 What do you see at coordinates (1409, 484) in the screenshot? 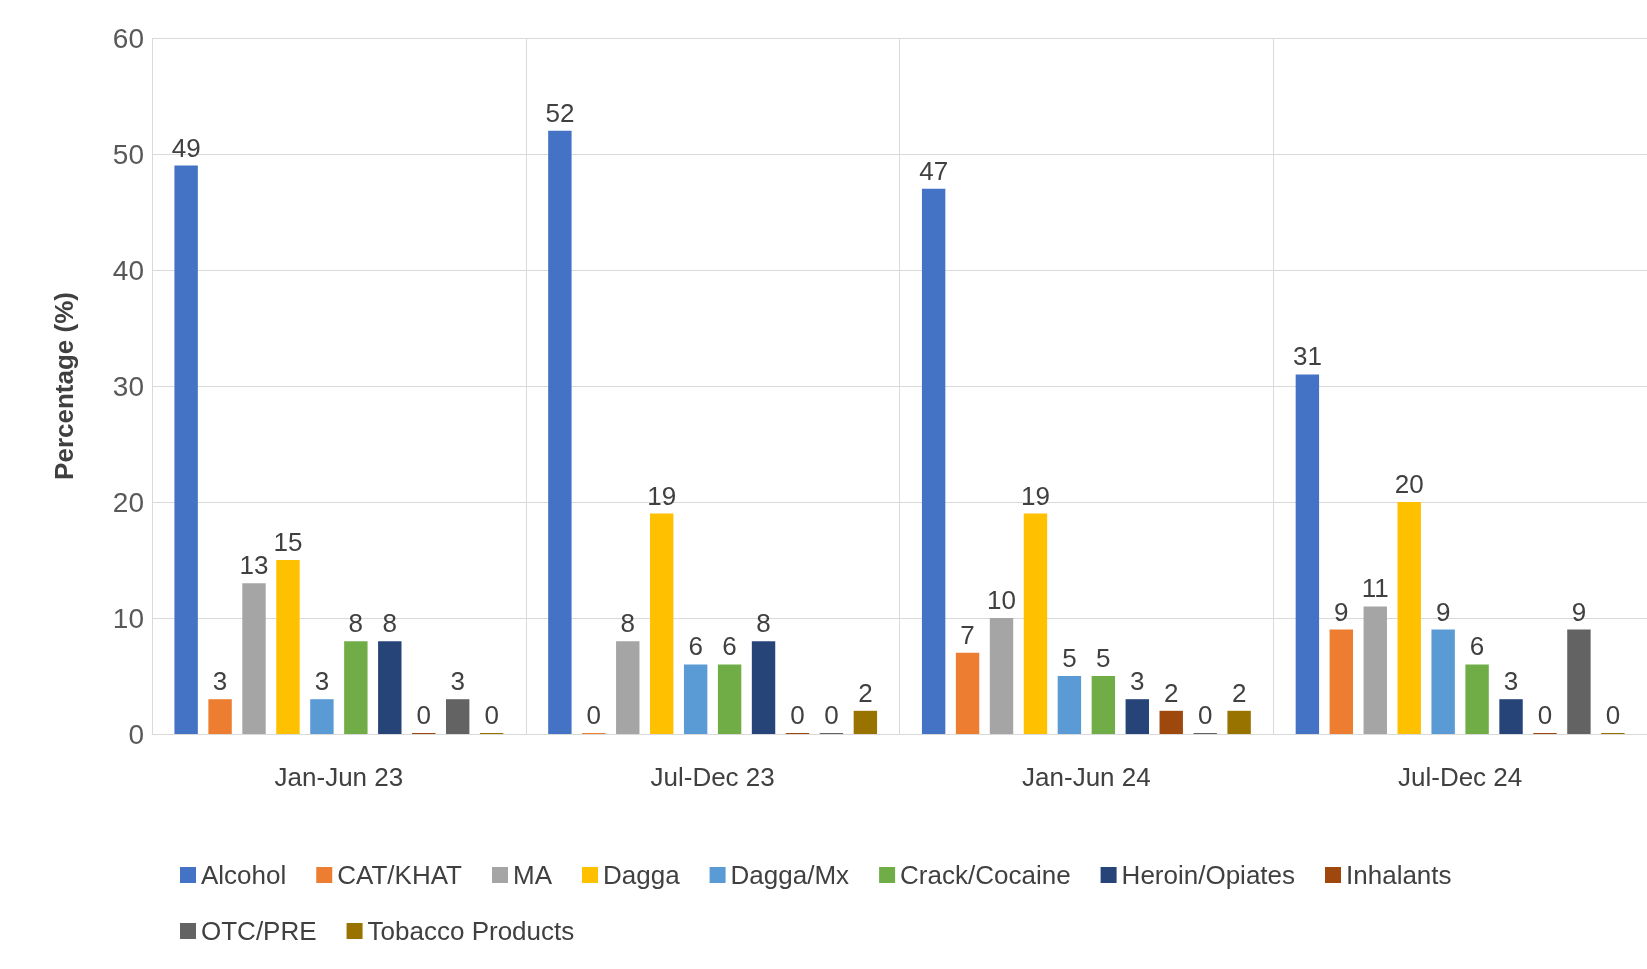
I see `data-label: 20` at bounding box center [1409, 484].